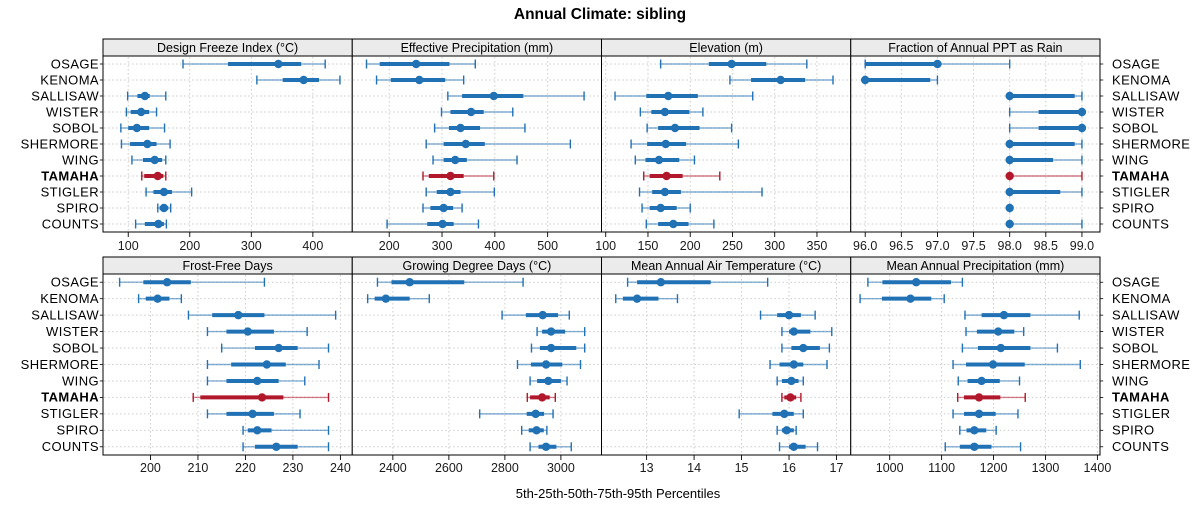 Image resolution: width=1200 pixels, height=525 pixels. I want to click on strip-title: Mean Annual Air Temperature (°C), so click(726, 266).